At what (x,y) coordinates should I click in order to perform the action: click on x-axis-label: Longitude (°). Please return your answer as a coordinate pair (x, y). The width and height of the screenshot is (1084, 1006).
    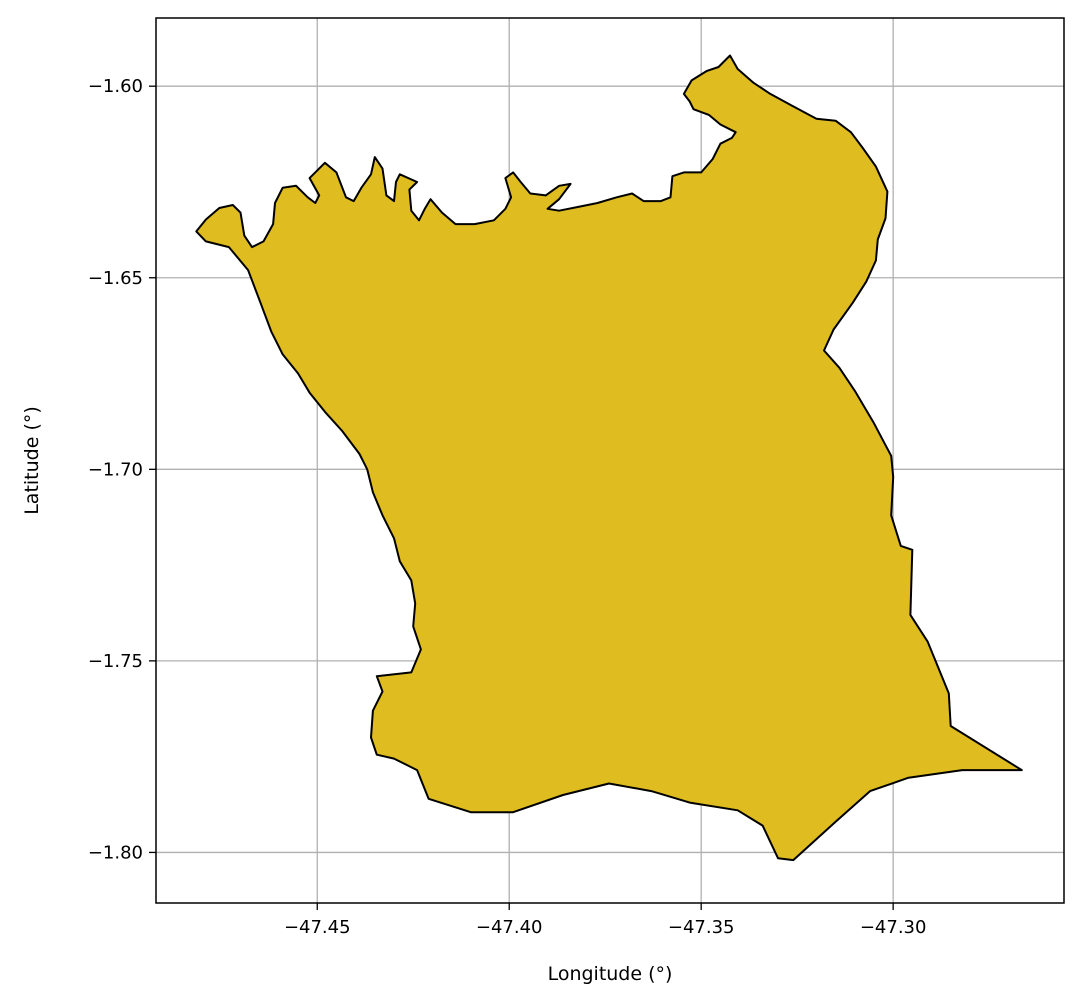
    Looking at the image, I should click on (610, 974).